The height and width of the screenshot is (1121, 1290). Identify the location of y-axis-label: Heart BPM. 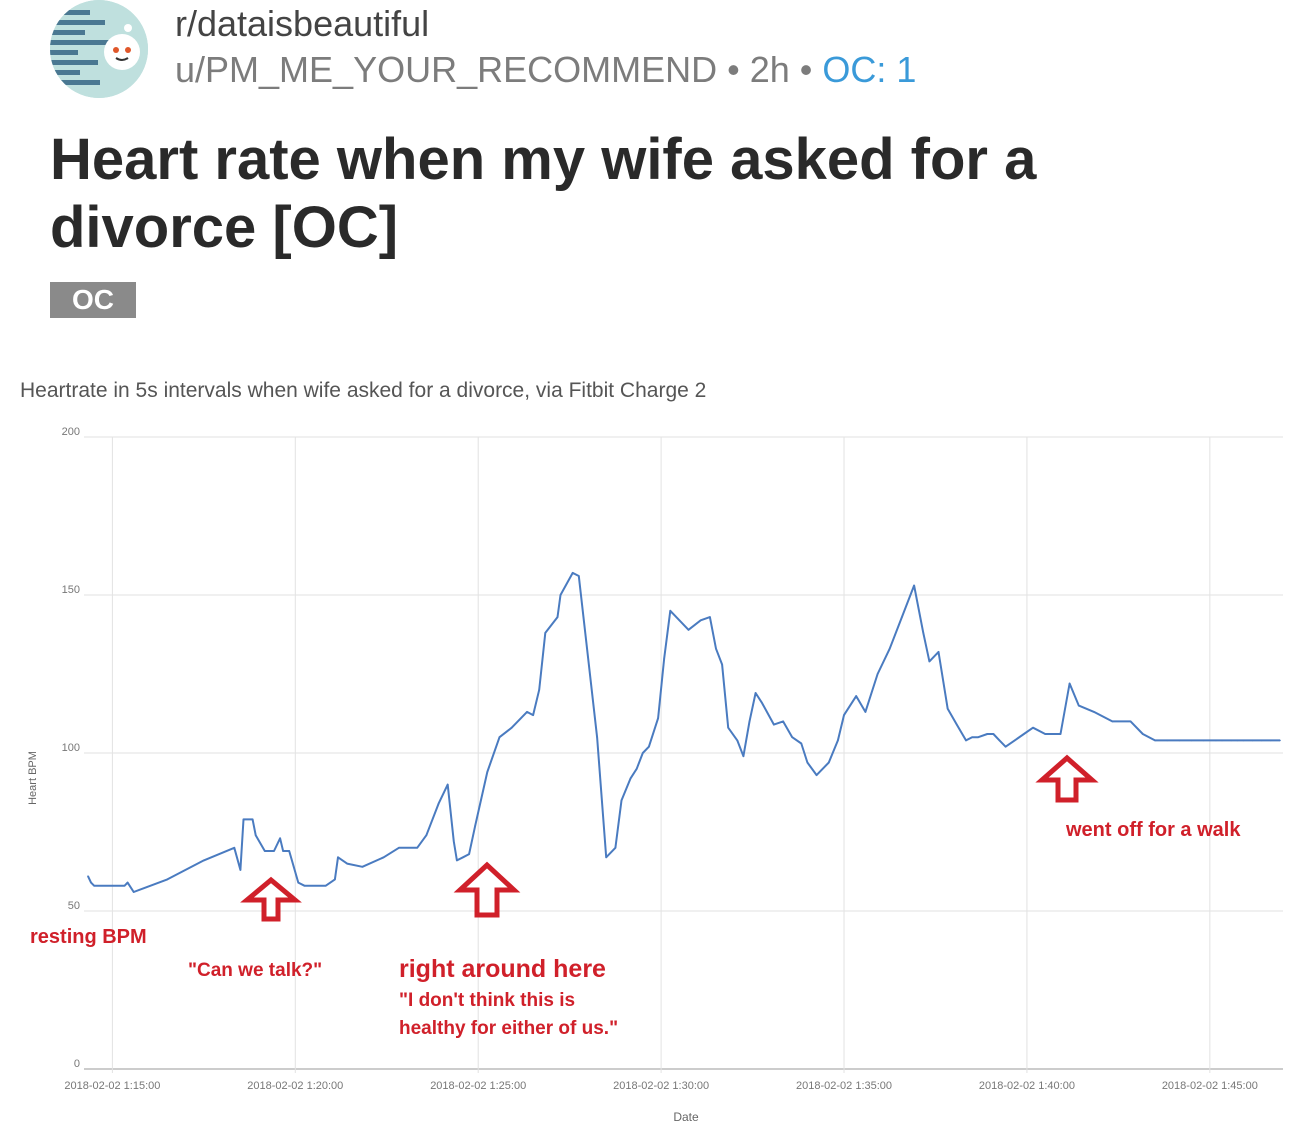
(33, 778).